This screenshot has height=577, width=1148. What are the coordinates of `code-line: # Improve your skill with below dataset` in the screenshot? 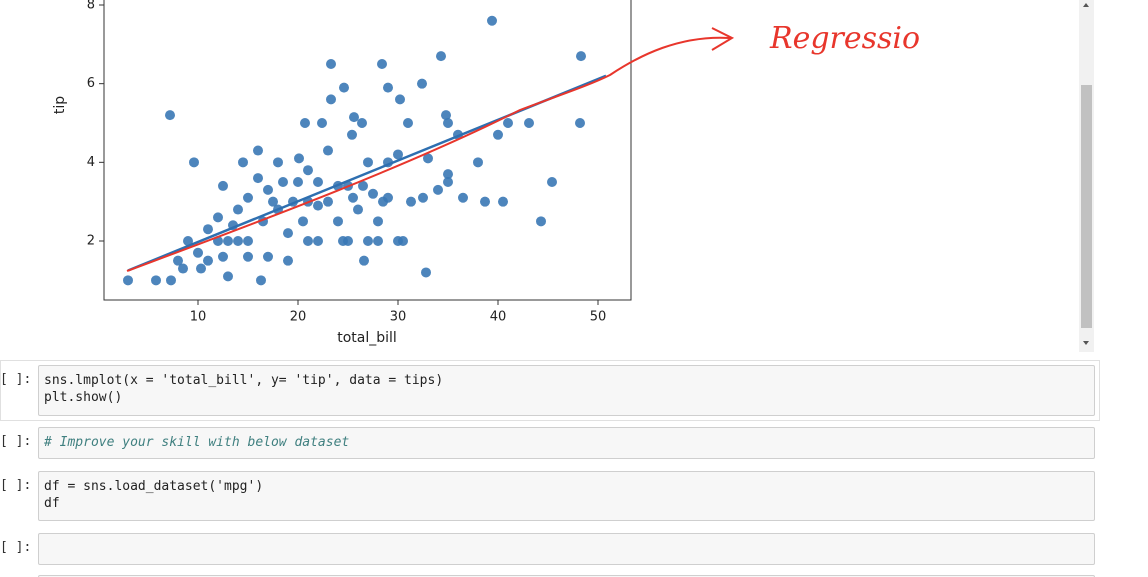 It's located at (197, 442).